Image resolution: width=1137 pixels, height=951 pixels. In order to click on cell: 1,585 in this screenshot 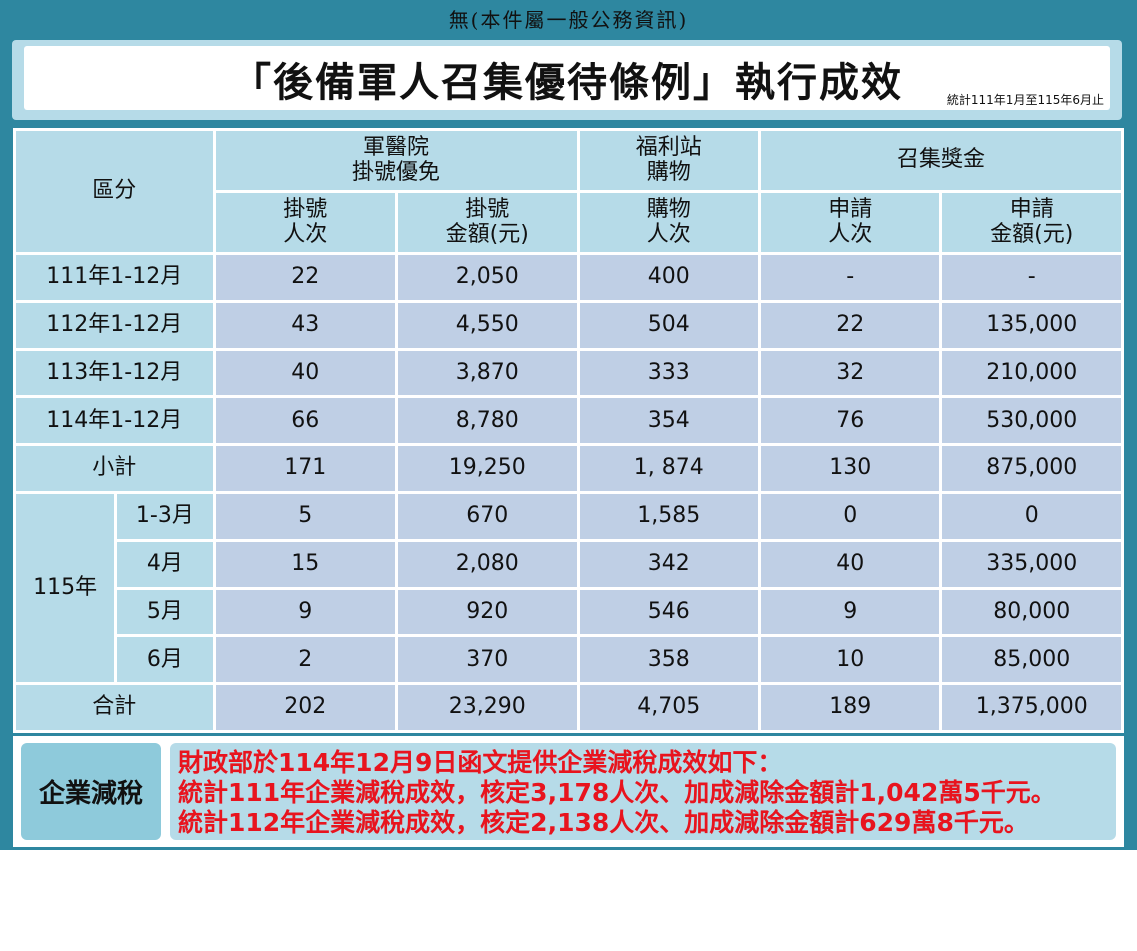, I will do `click(668, 516)`.